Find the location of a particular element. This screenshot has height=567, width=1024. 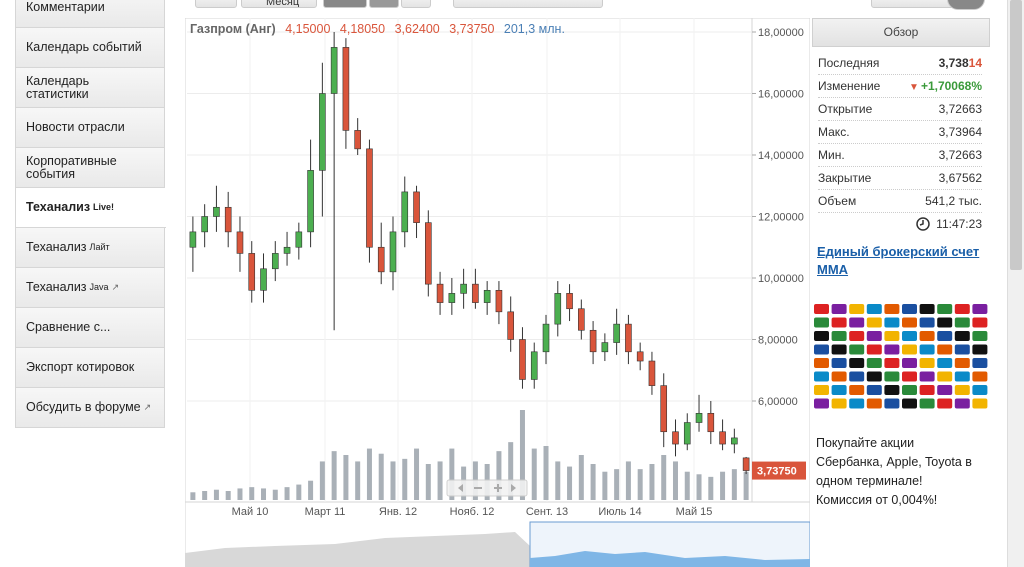

row-value-wrap: 3,73964 is located at coordinates (960, 132).